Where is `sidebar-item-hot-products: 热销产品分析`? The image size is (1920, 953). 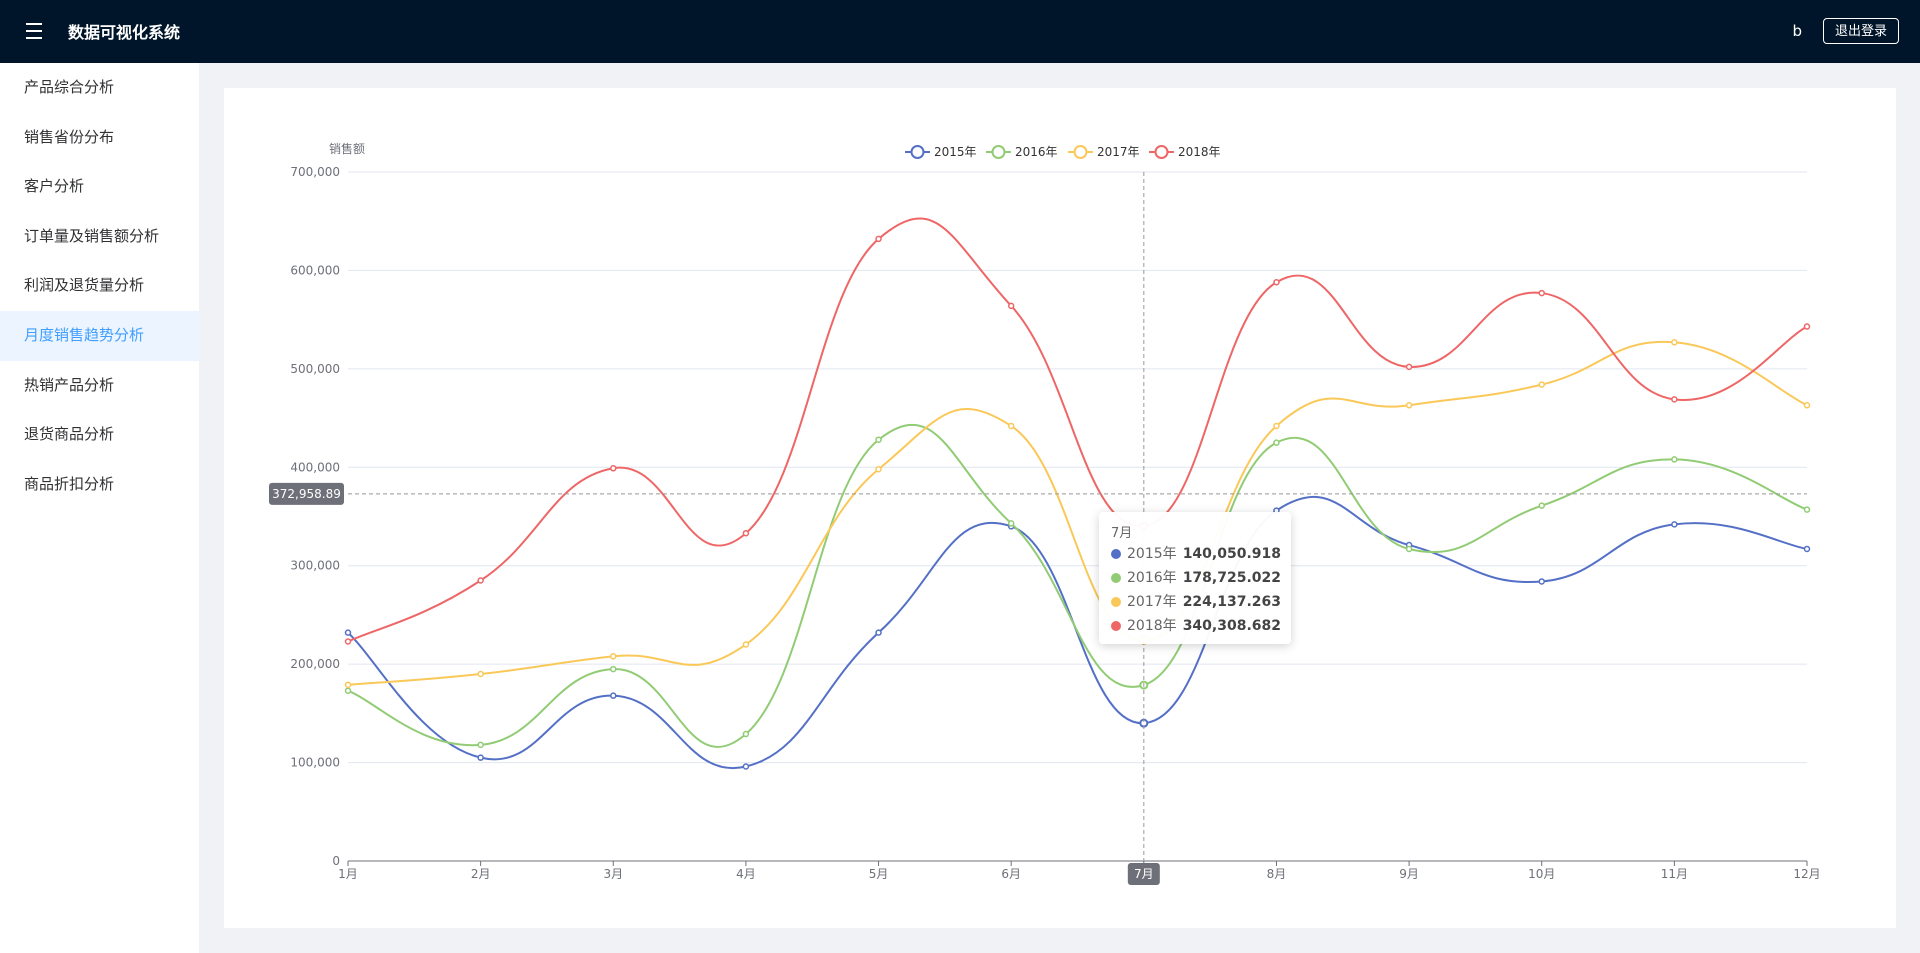
sidebar-item-hot-products: 热销产品分析 is located at coordinates (69, 384).